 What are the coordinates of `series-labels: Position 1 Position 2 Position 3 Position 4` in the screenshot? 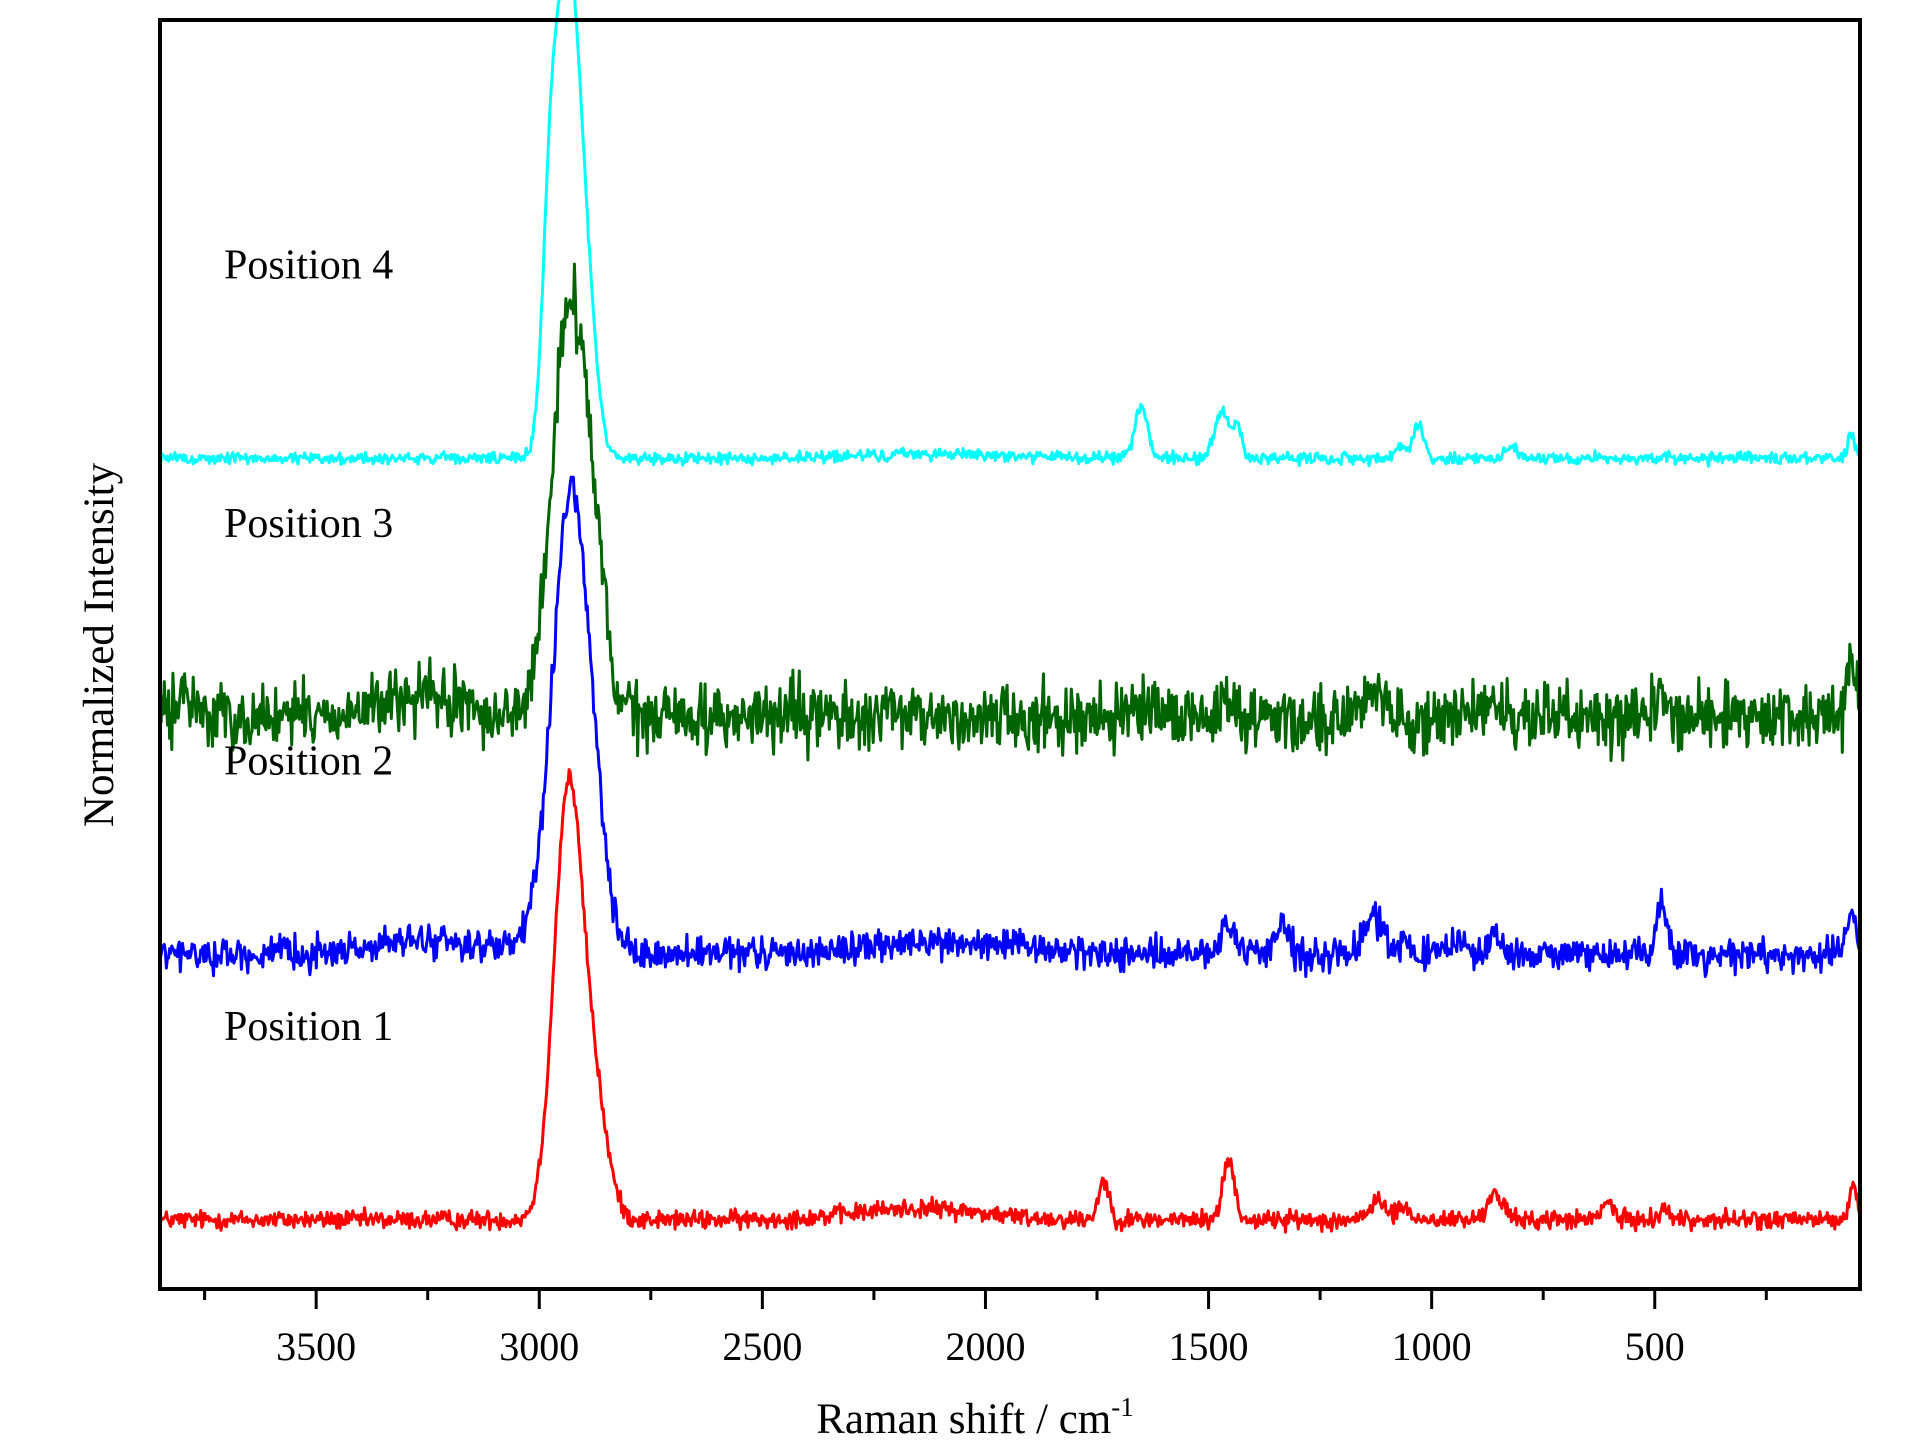 It's located at (308, 645).